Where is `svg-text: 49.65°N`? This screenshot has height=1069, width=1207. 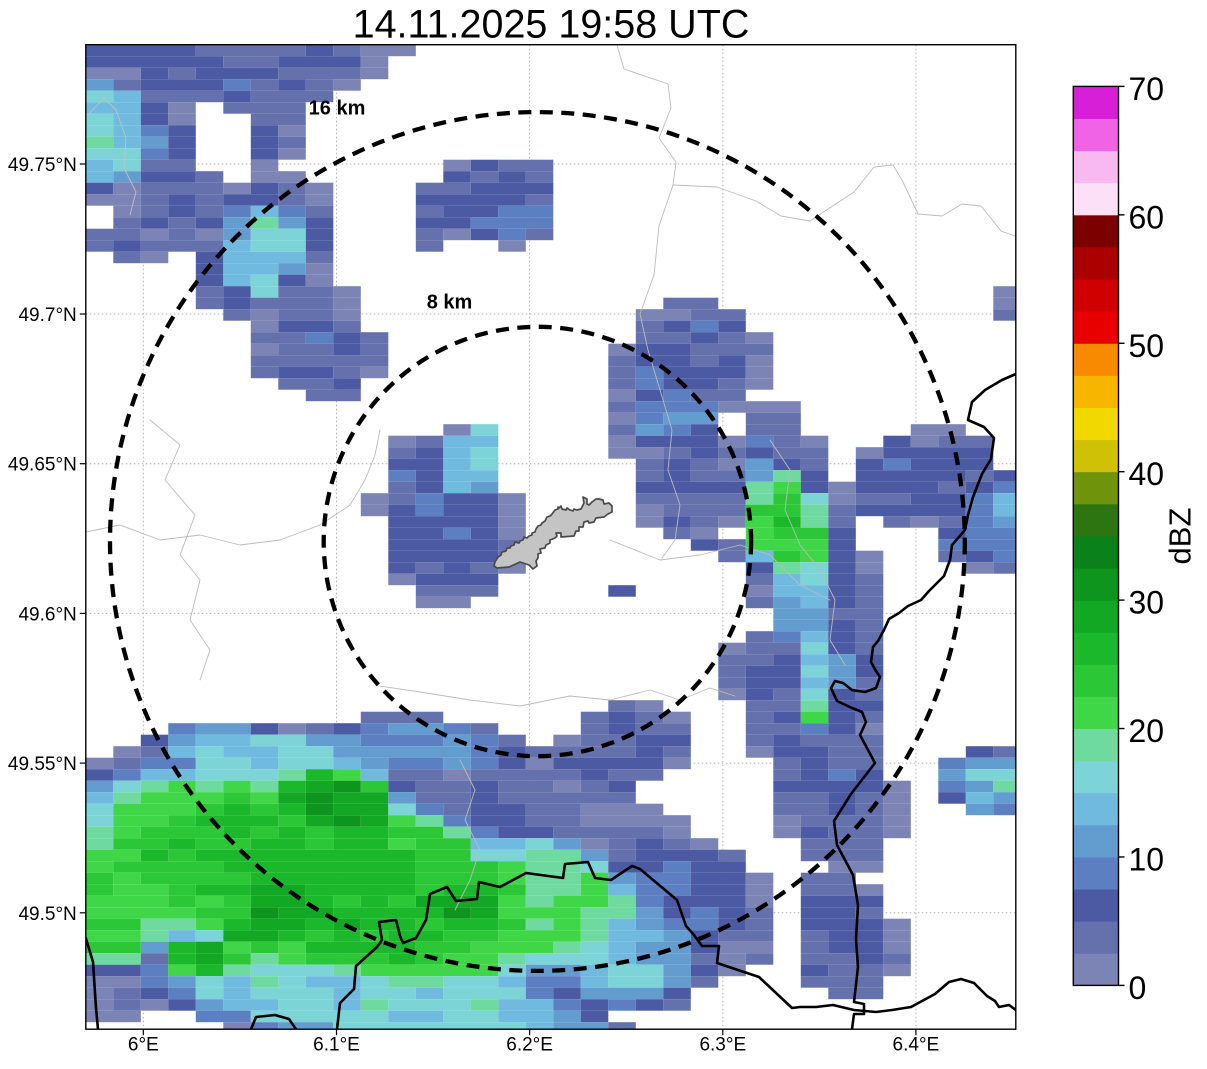 svg-text: 49.65°N is located at coordinates (42, 465).